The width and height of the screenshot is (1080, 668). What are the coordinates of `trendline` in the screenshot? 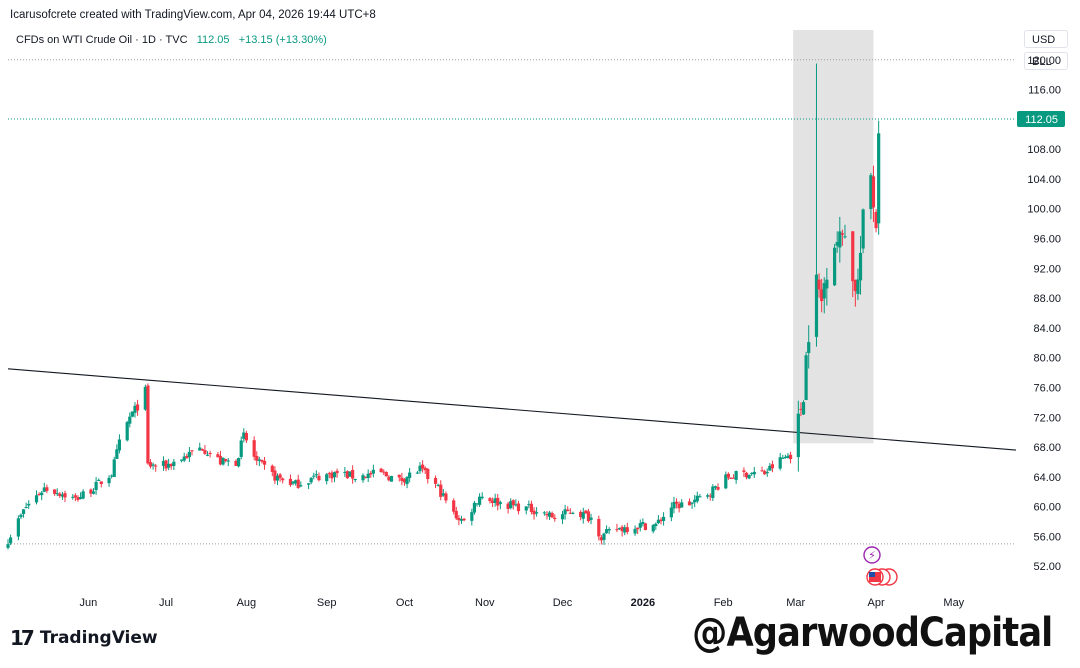 It's located at (512, 409).